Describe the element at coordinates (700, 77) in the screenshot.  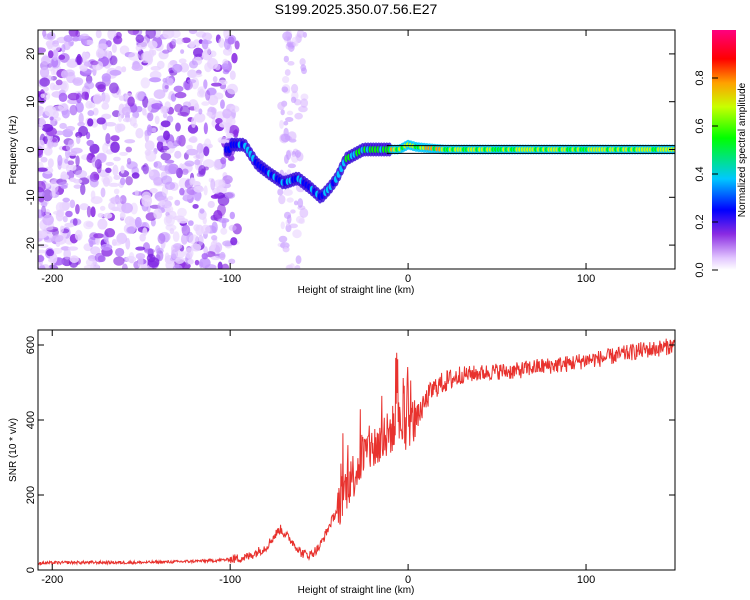
I see `colorbar-tick-label: 0.8` at that location.